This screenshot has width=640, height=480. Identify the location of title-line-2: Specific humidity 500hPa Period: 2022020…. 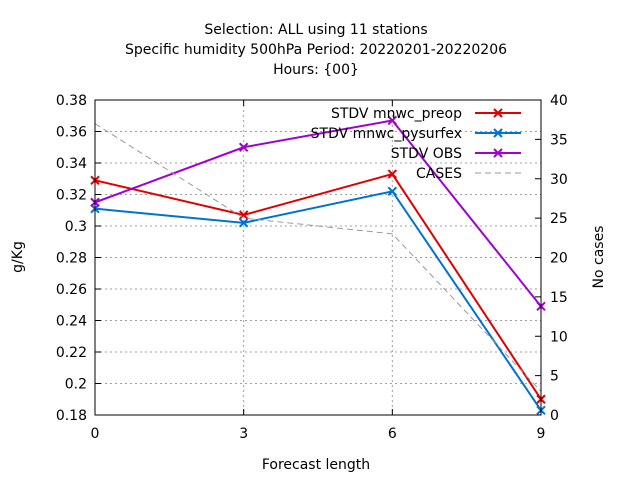
(316, 50).